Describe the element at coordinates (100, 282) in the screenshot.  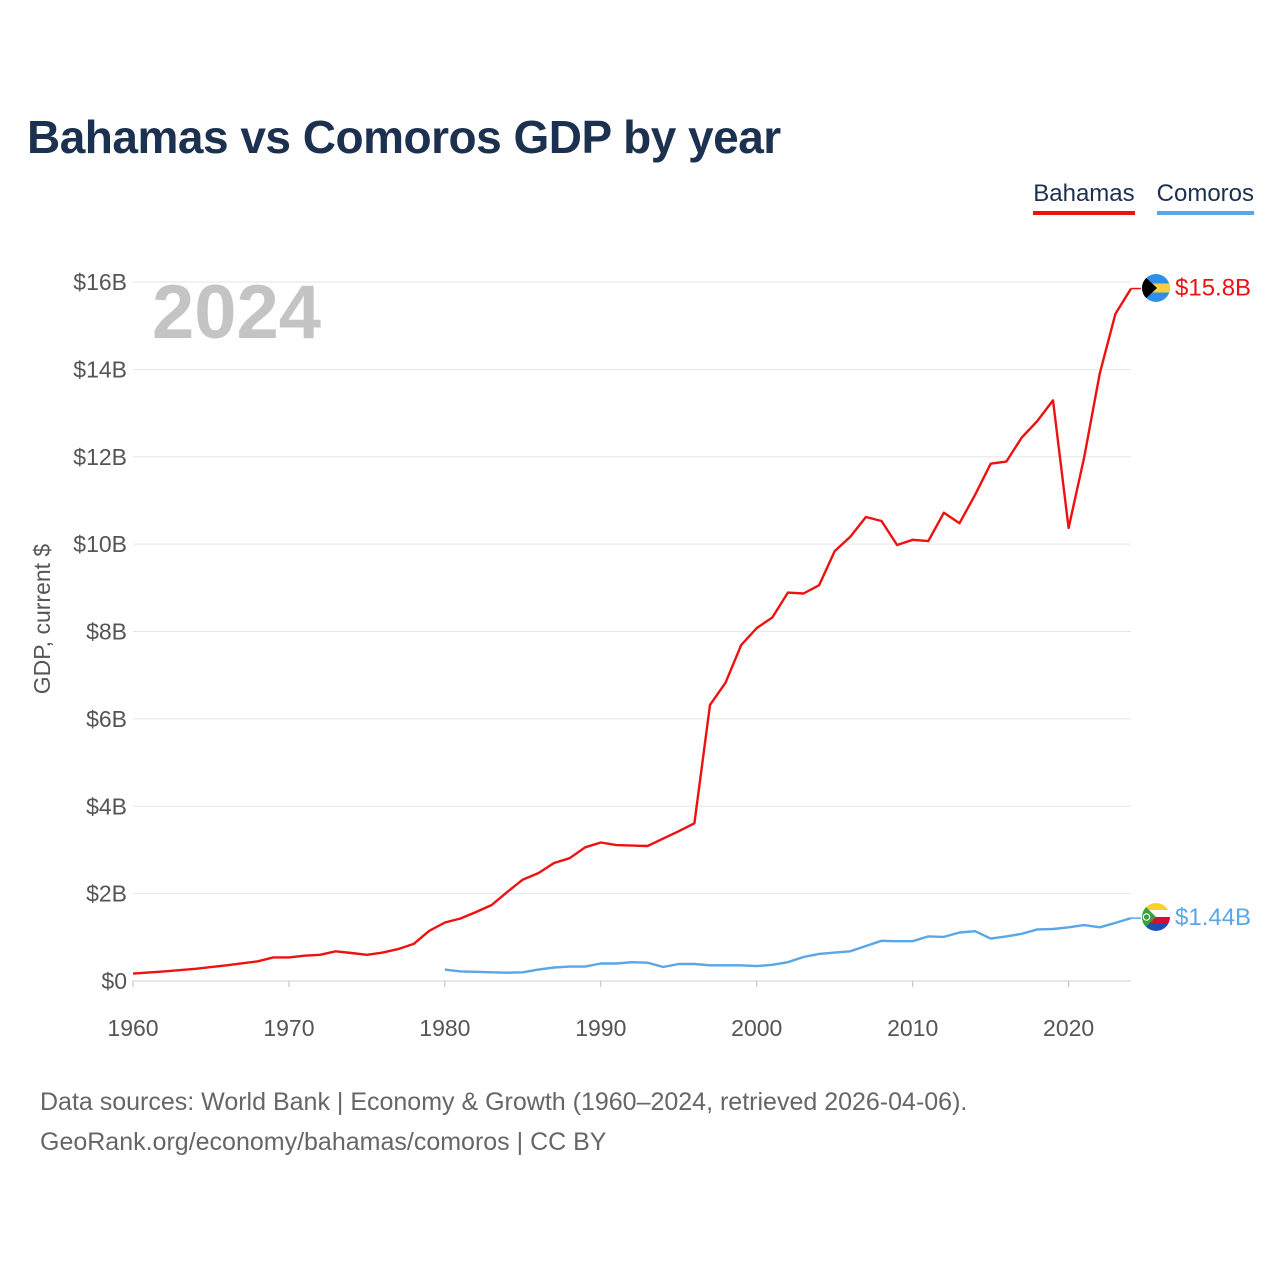
I see `y-tick-label: $16B` at that location.